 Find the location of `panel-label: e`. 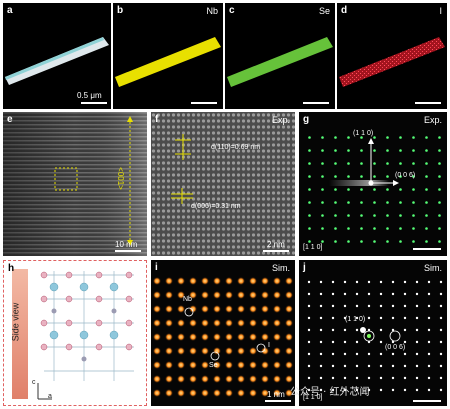

panel-label: e is located at coordinates (10, 119).